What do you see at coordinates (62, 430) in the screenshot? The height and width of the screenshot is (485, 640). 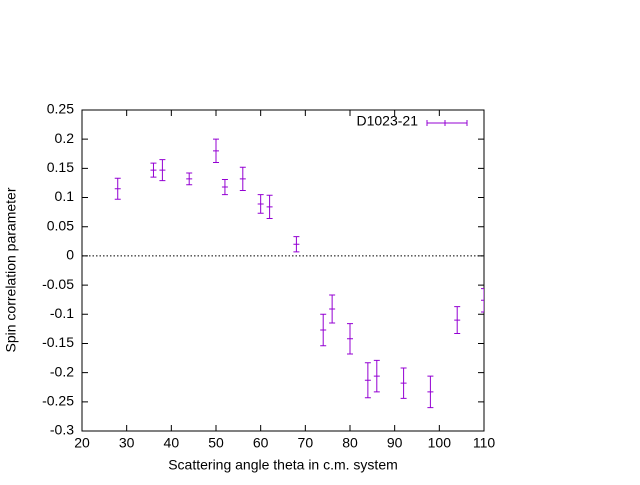 I see `y-tick-label: -0.3` at bounding box center [62, 430].